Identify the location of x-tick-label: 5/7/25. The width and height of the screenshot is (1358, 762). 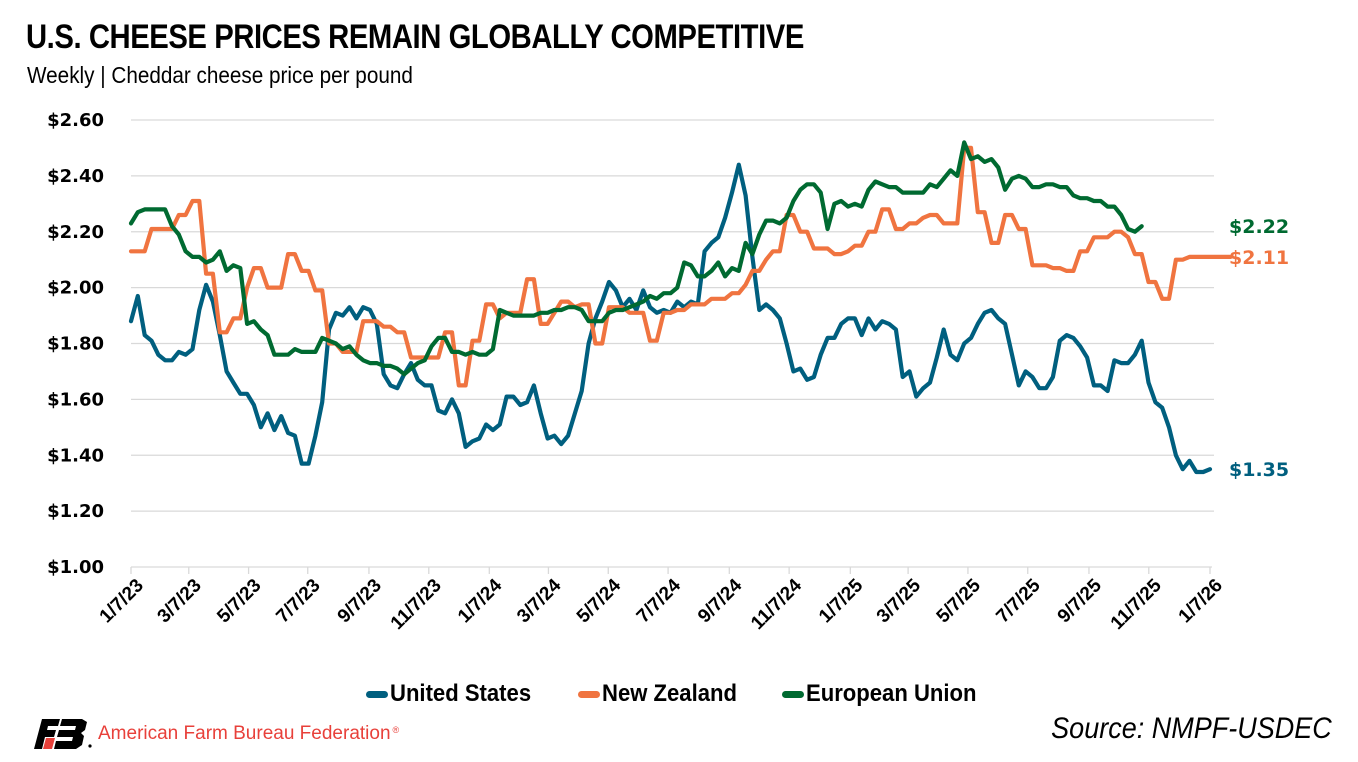
(959, 601).